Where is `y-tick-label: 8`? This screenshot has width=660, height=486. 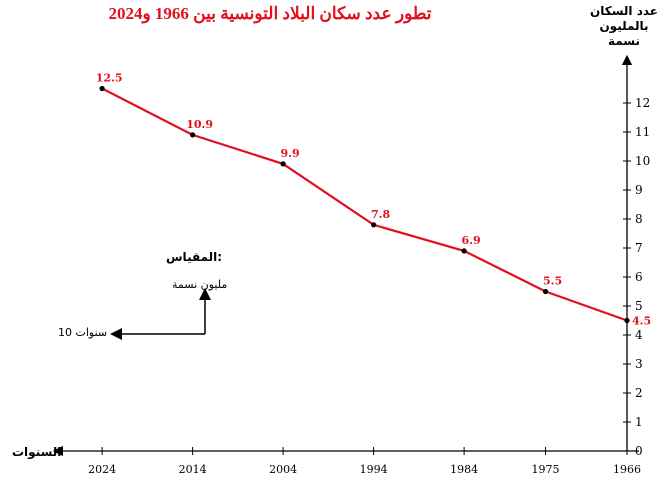
y-tick-label: 8 is located at coordinates (639, 219).